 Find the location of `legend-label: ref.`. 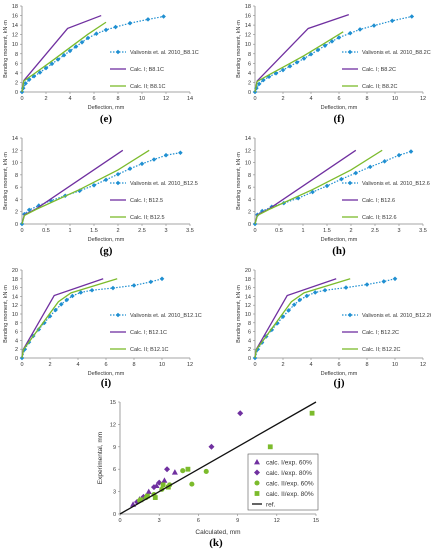

legend-label: ref. is located at coordinates (271, 505).